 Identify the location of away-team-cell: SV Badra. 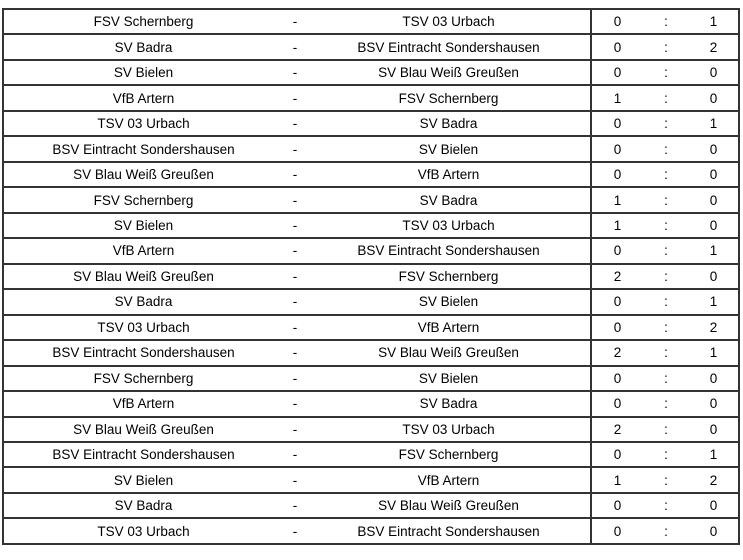
(449, 123).